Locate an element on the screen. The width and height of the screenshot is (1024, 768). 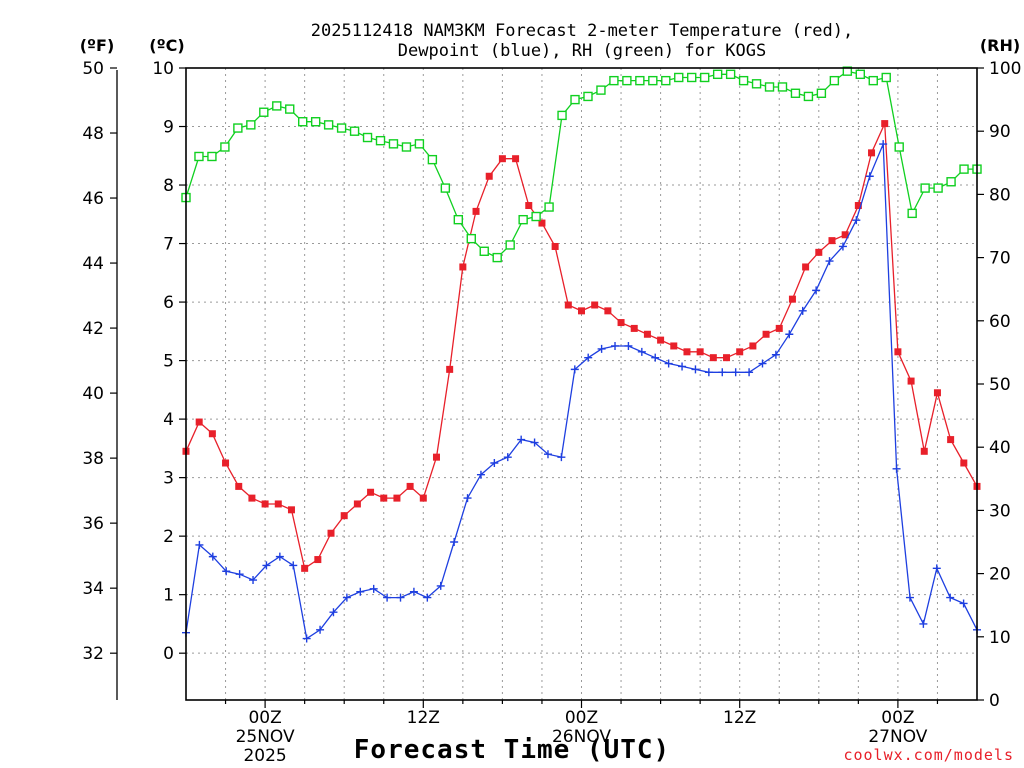
celsius-tick-label: 10 is located at coordinates (163, 69).